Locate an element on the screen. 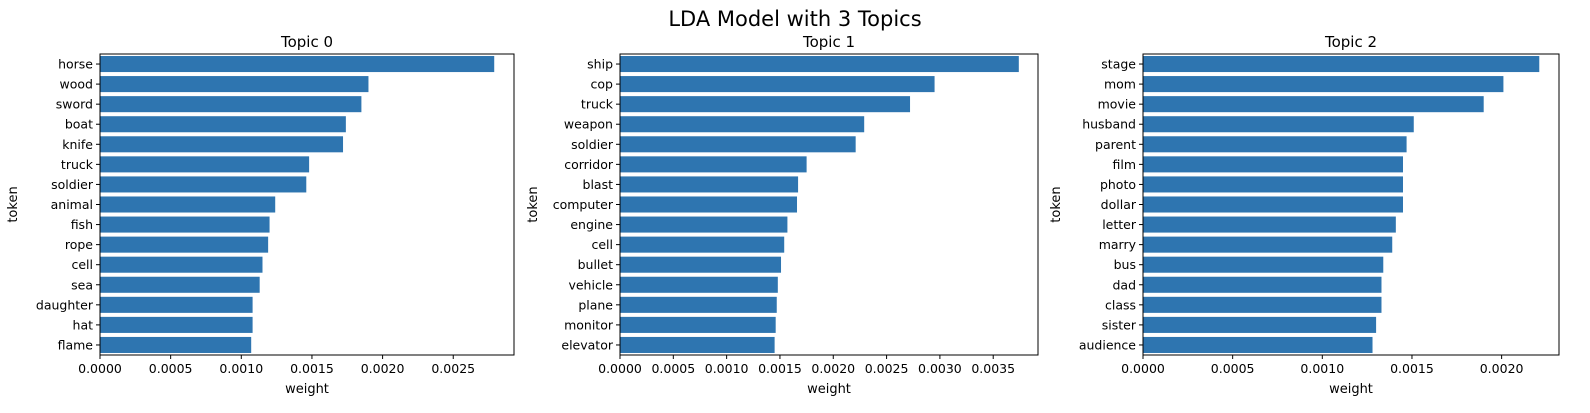  bar-engine is located at coordinates (704, 224).